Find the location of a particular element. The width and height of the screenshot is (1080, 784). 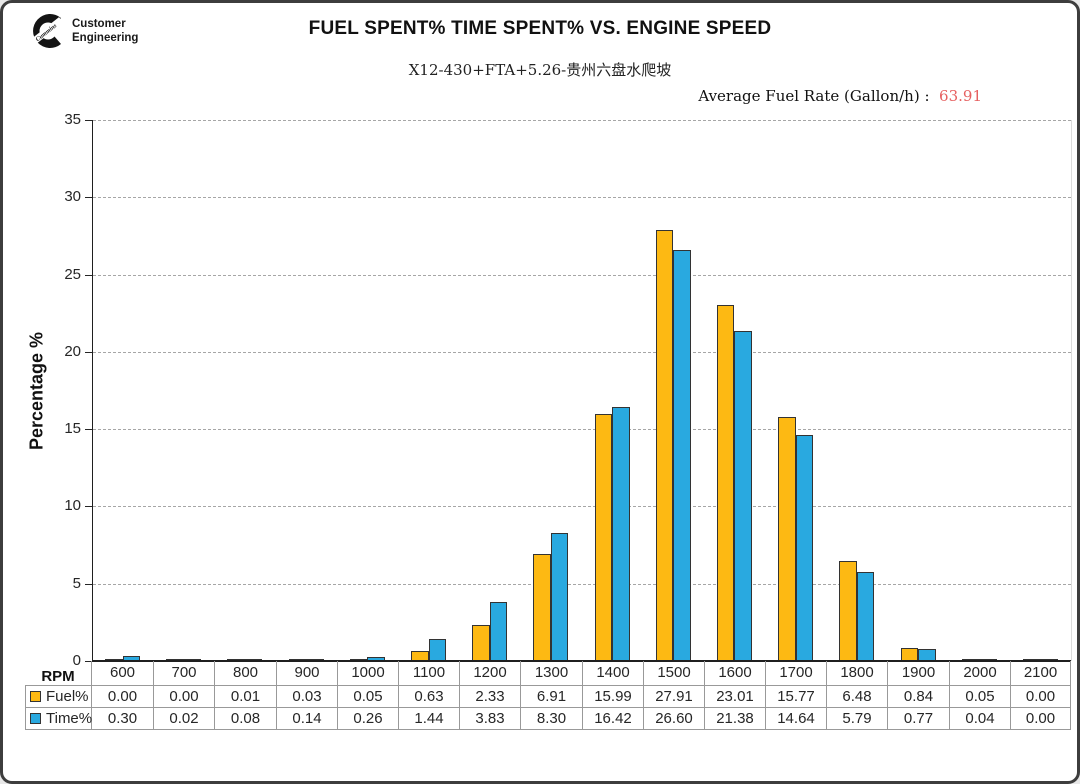

ytick-label: 10 is located at coordinates (72, 506).